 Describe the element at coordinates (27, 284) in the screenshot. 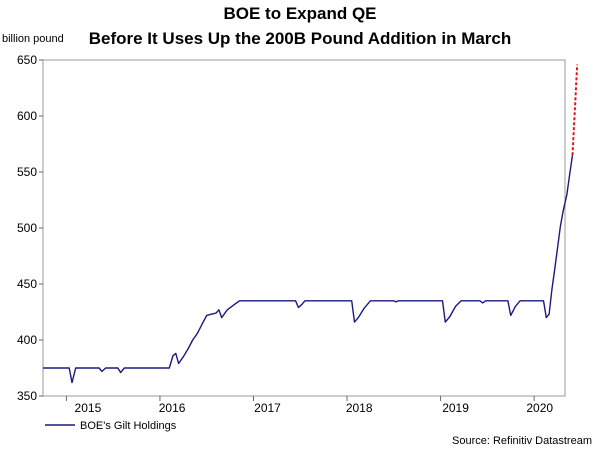

I see `y-tick-label: 450` at that location.